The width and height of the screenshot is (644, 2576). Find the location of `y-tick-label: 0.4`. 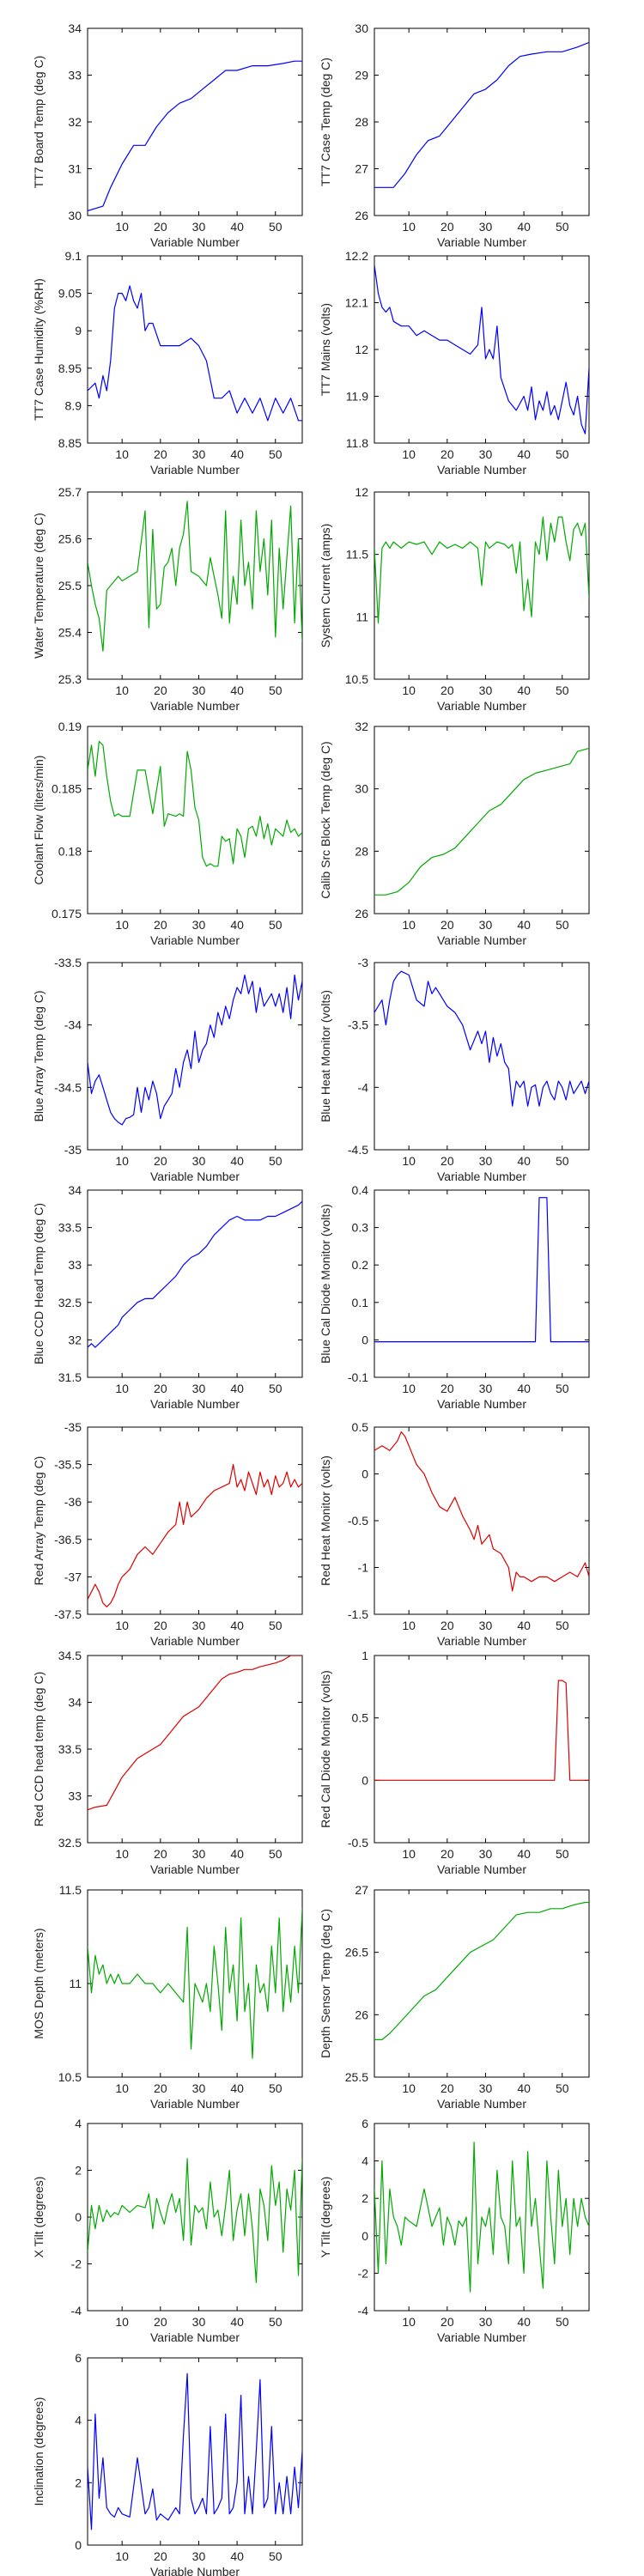

y-tick-label: 0.4 is located at coordinates (360, 1190).